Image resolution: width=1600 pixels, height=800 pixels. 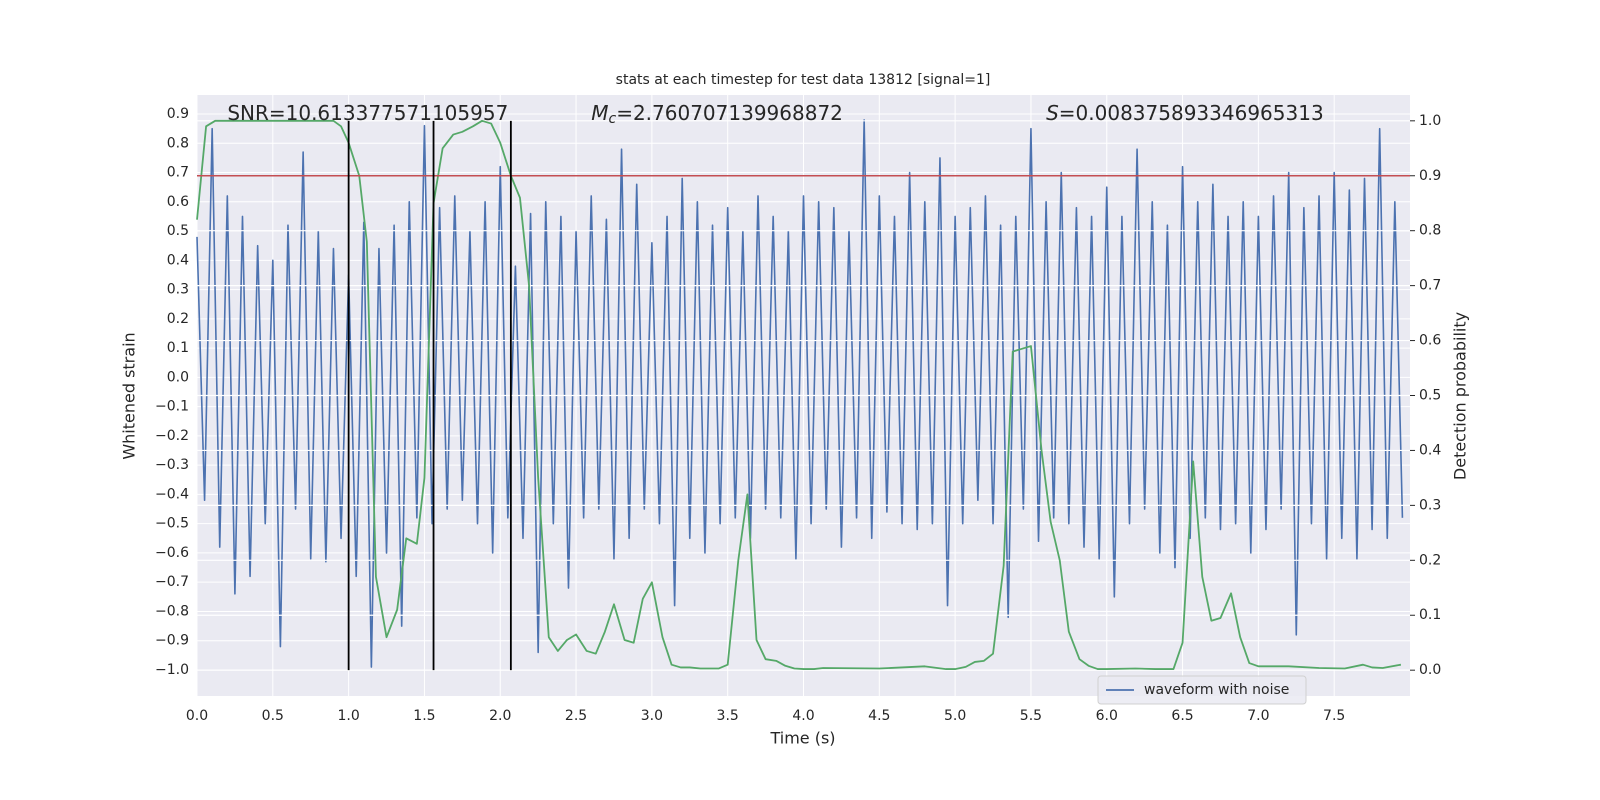 What do you see at coordinates (424, 716) in the screenshot?
I see `x-tick-label: 1.5` at bounding box center [424, 716].